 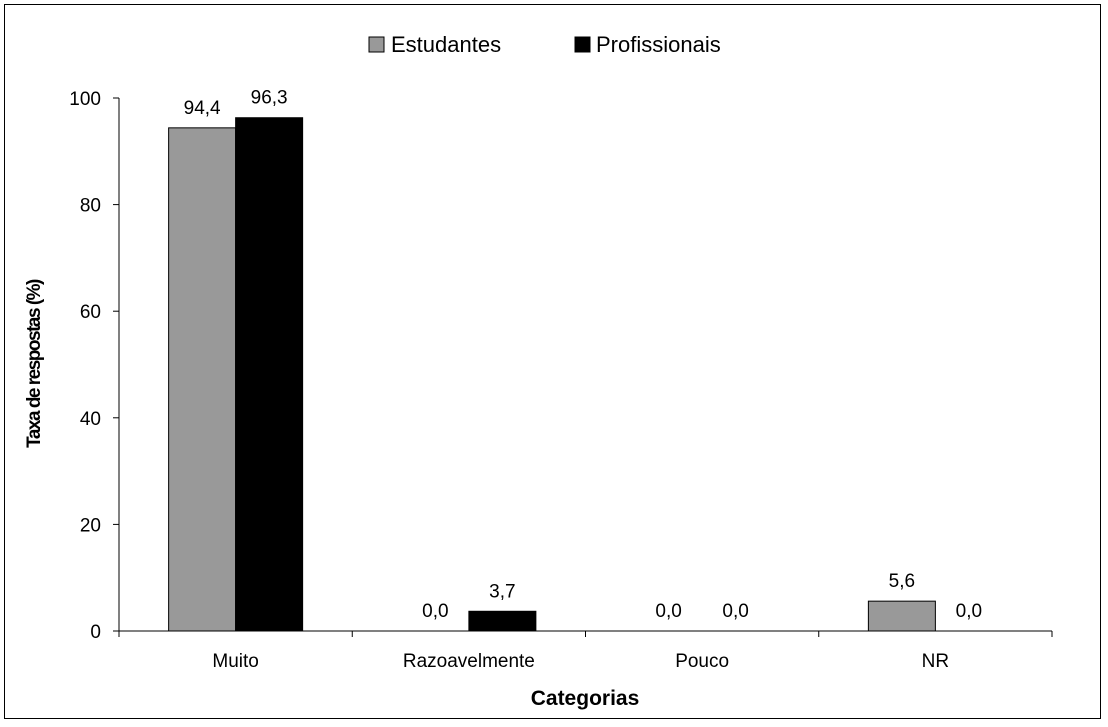 What do you see at coordinates (735, 611) in the screenshot?
I see `data-label-profissionais-pouco: 0,0` at bounding box center [735, 611].